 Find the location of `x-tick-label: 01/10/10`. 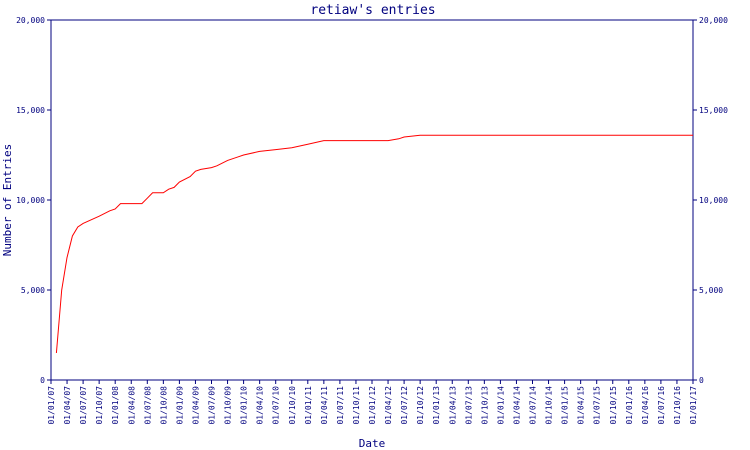

x-tick-label: 01/10/10 is located at coordinates (292, 405).